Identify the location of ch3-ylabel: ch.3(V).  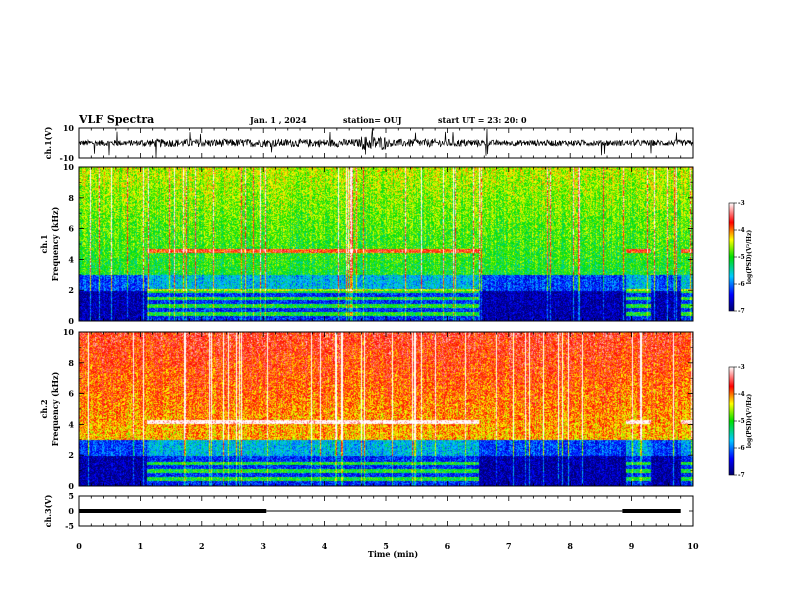
(48, 510).